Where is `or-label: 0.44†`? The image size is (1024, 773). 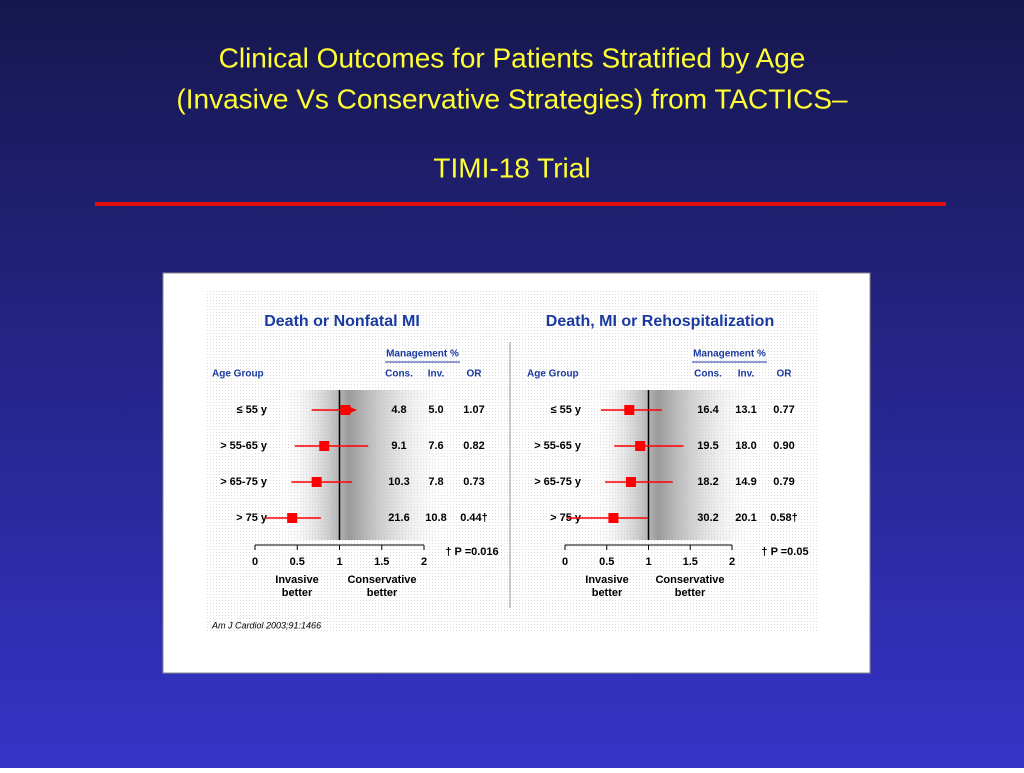 or-label: 0.44† is located at coordinates (474, 518).